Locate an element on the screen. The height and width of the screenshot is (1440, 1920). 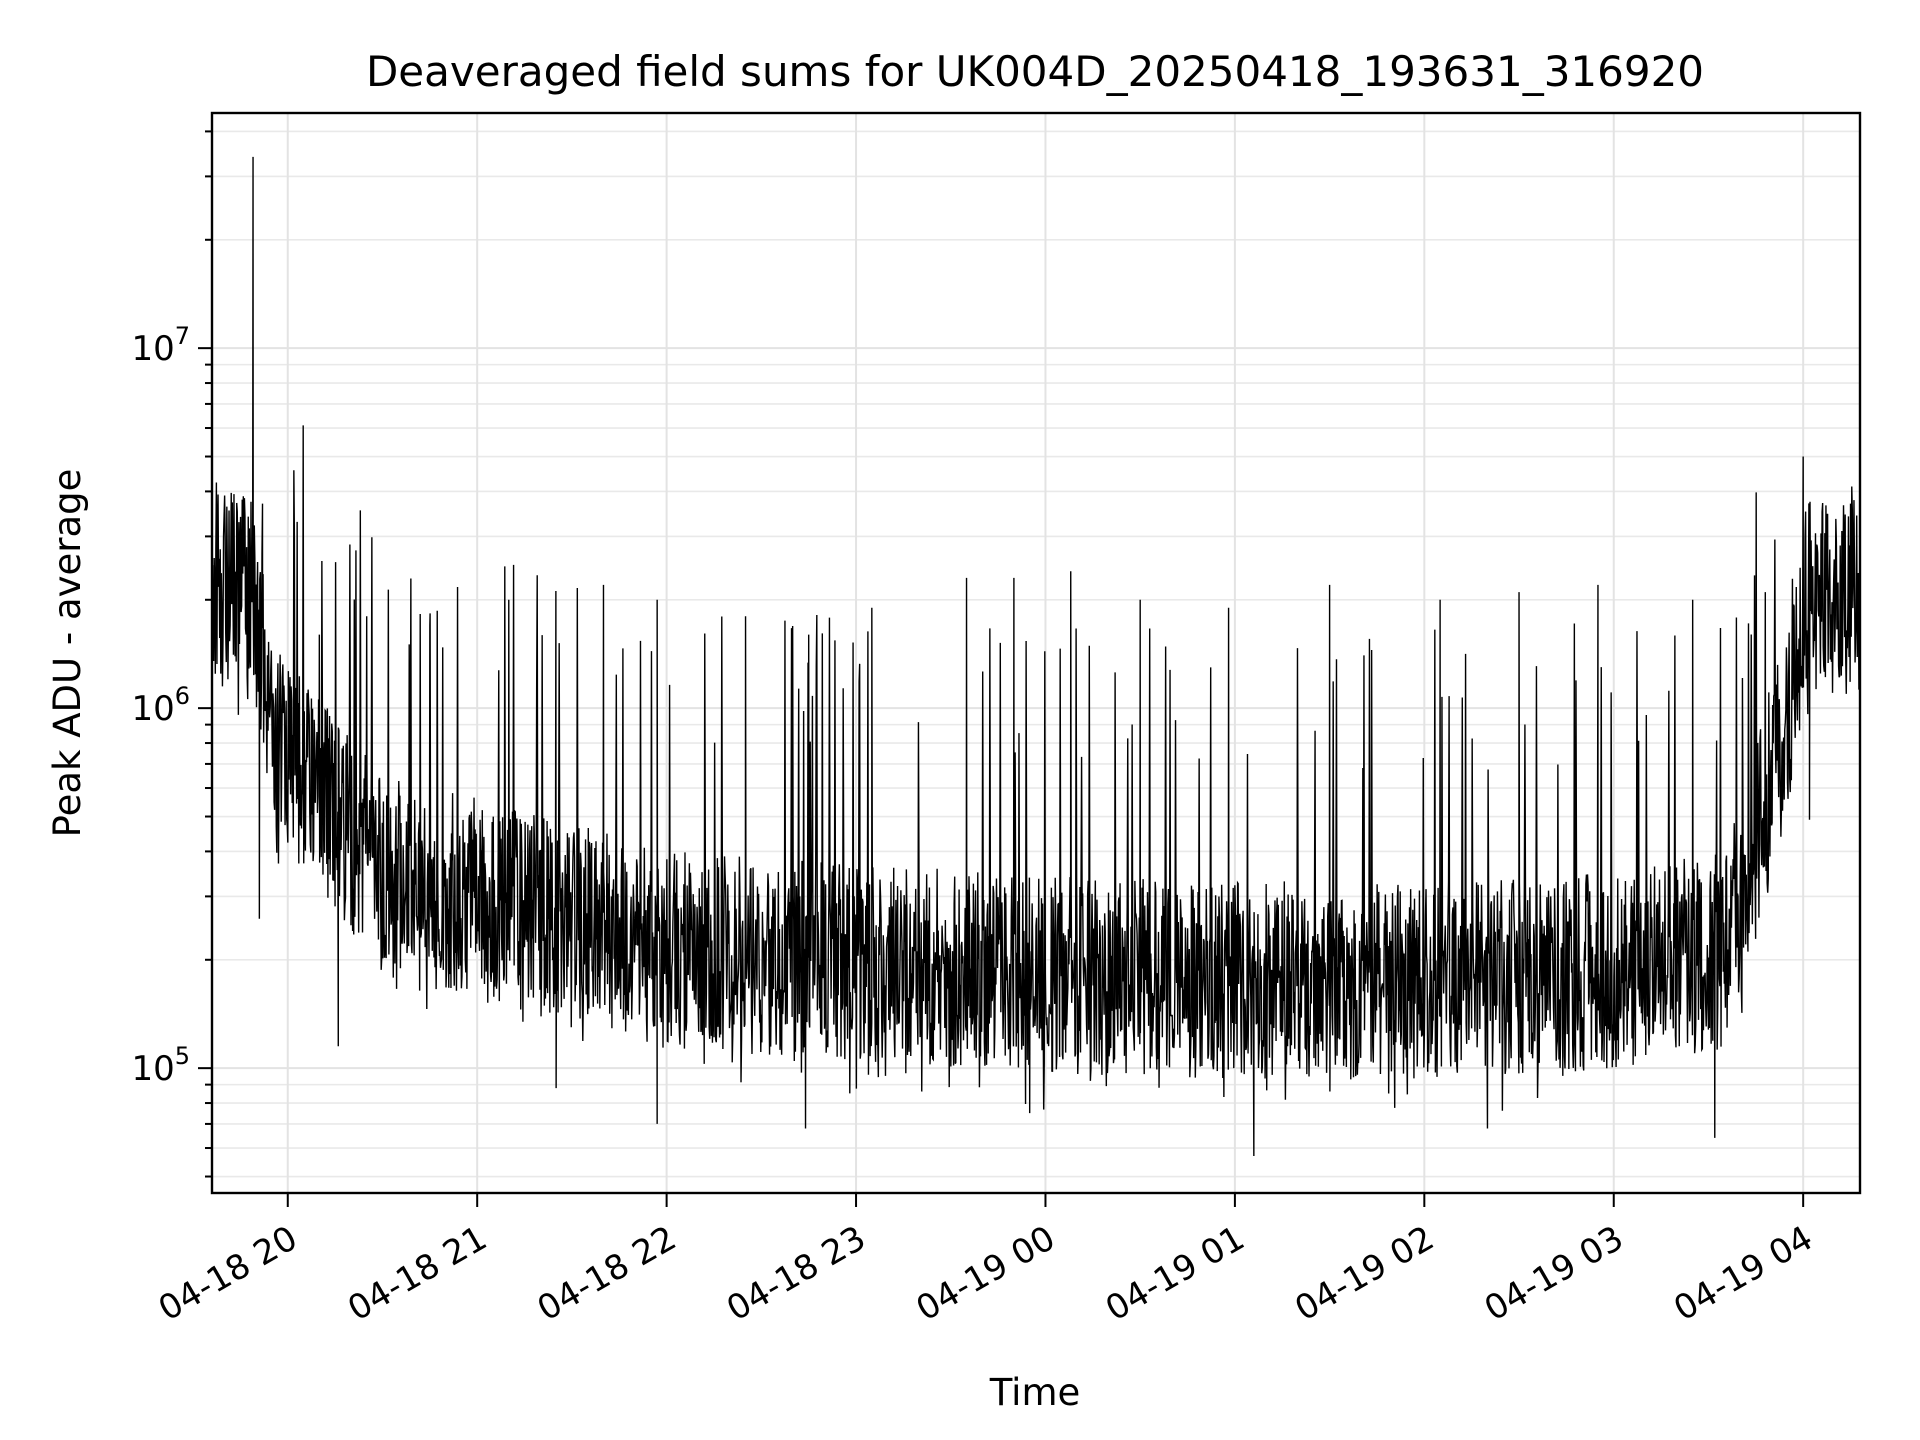
x-tick-label: 04-19 01 is located at coordinates (1175, 1273).